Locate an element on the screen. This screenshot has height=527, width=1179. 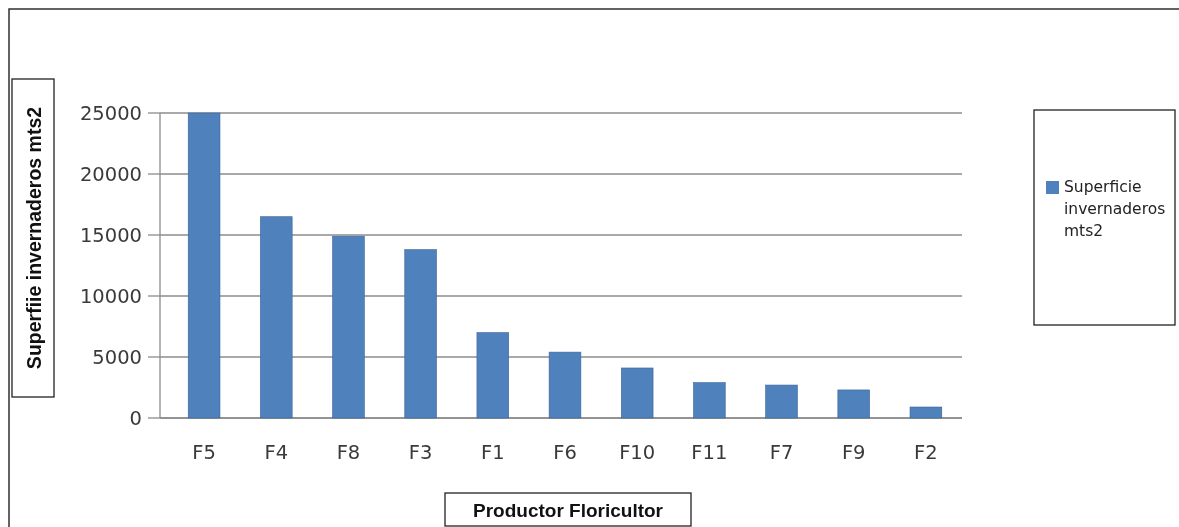
y-tick-label: 10000 is located at coordinates (110, 296).